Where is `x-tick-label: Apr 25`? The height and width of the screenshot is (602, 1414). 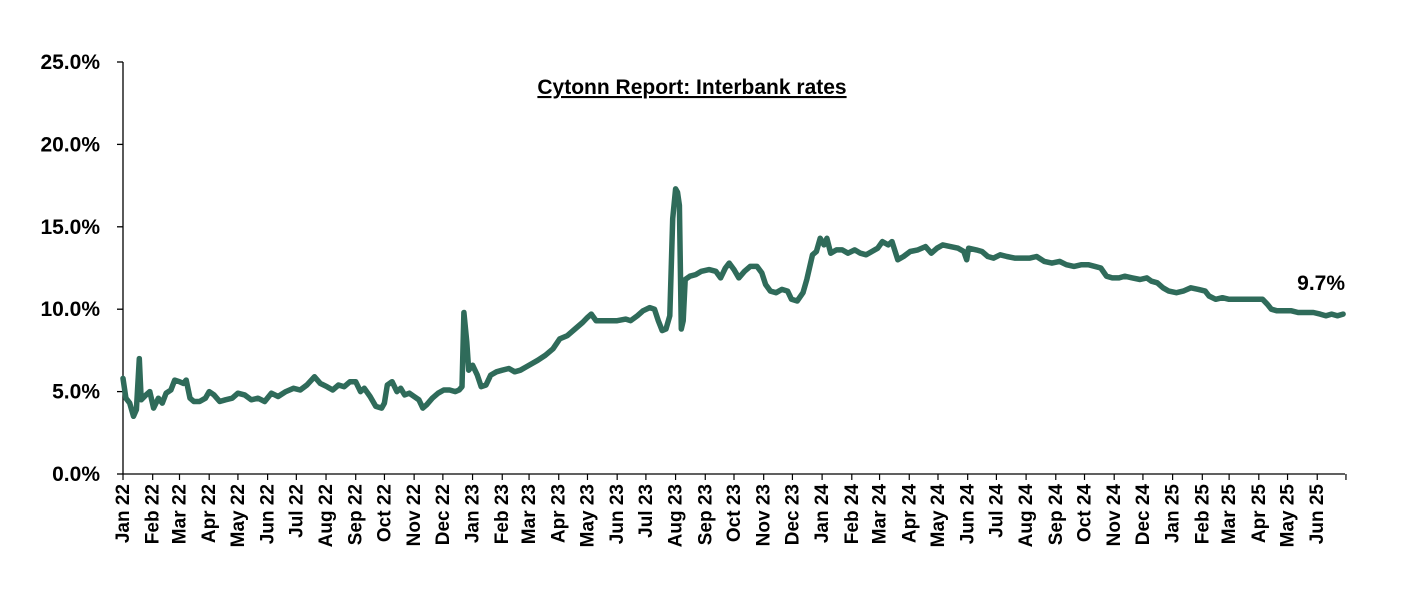 x-tick-label: Apr 25 is located at coordinates (1259, 514).